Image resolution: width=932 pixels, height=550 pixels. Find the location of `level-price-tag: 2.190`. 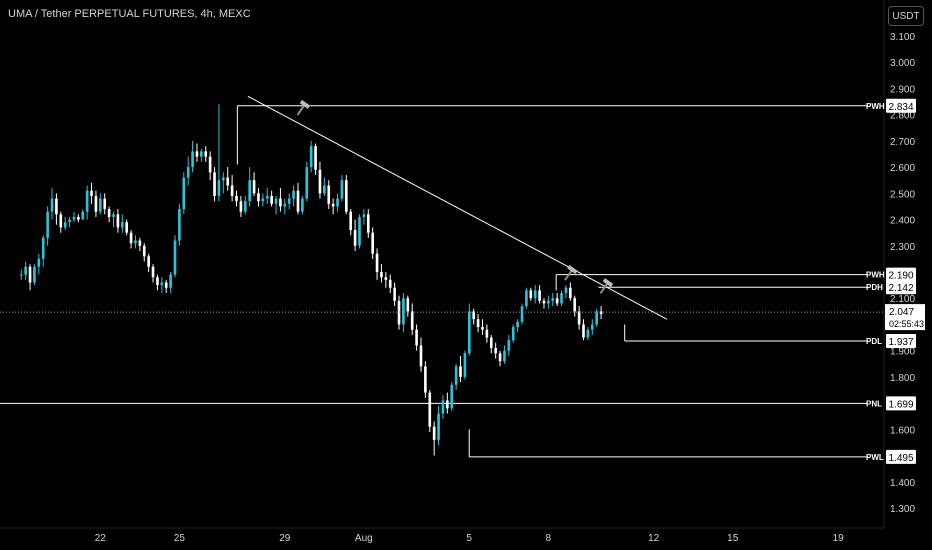

level-price-tag: 2.190 is located at coordinates (900, 276).